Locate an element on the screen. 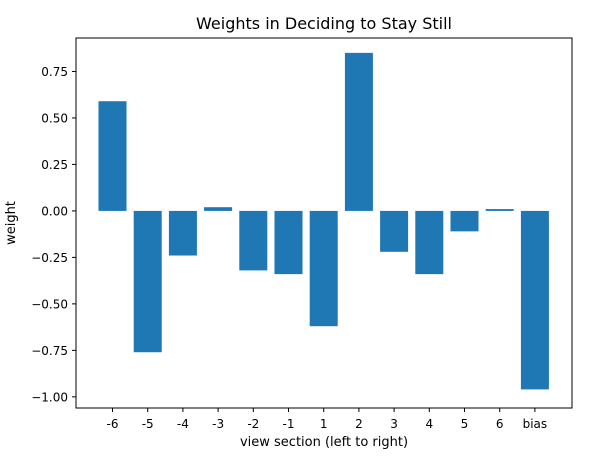 Image resolution: width=602 pixels, height=457 pixels. bar-bias is located at coordinates (534, 300).